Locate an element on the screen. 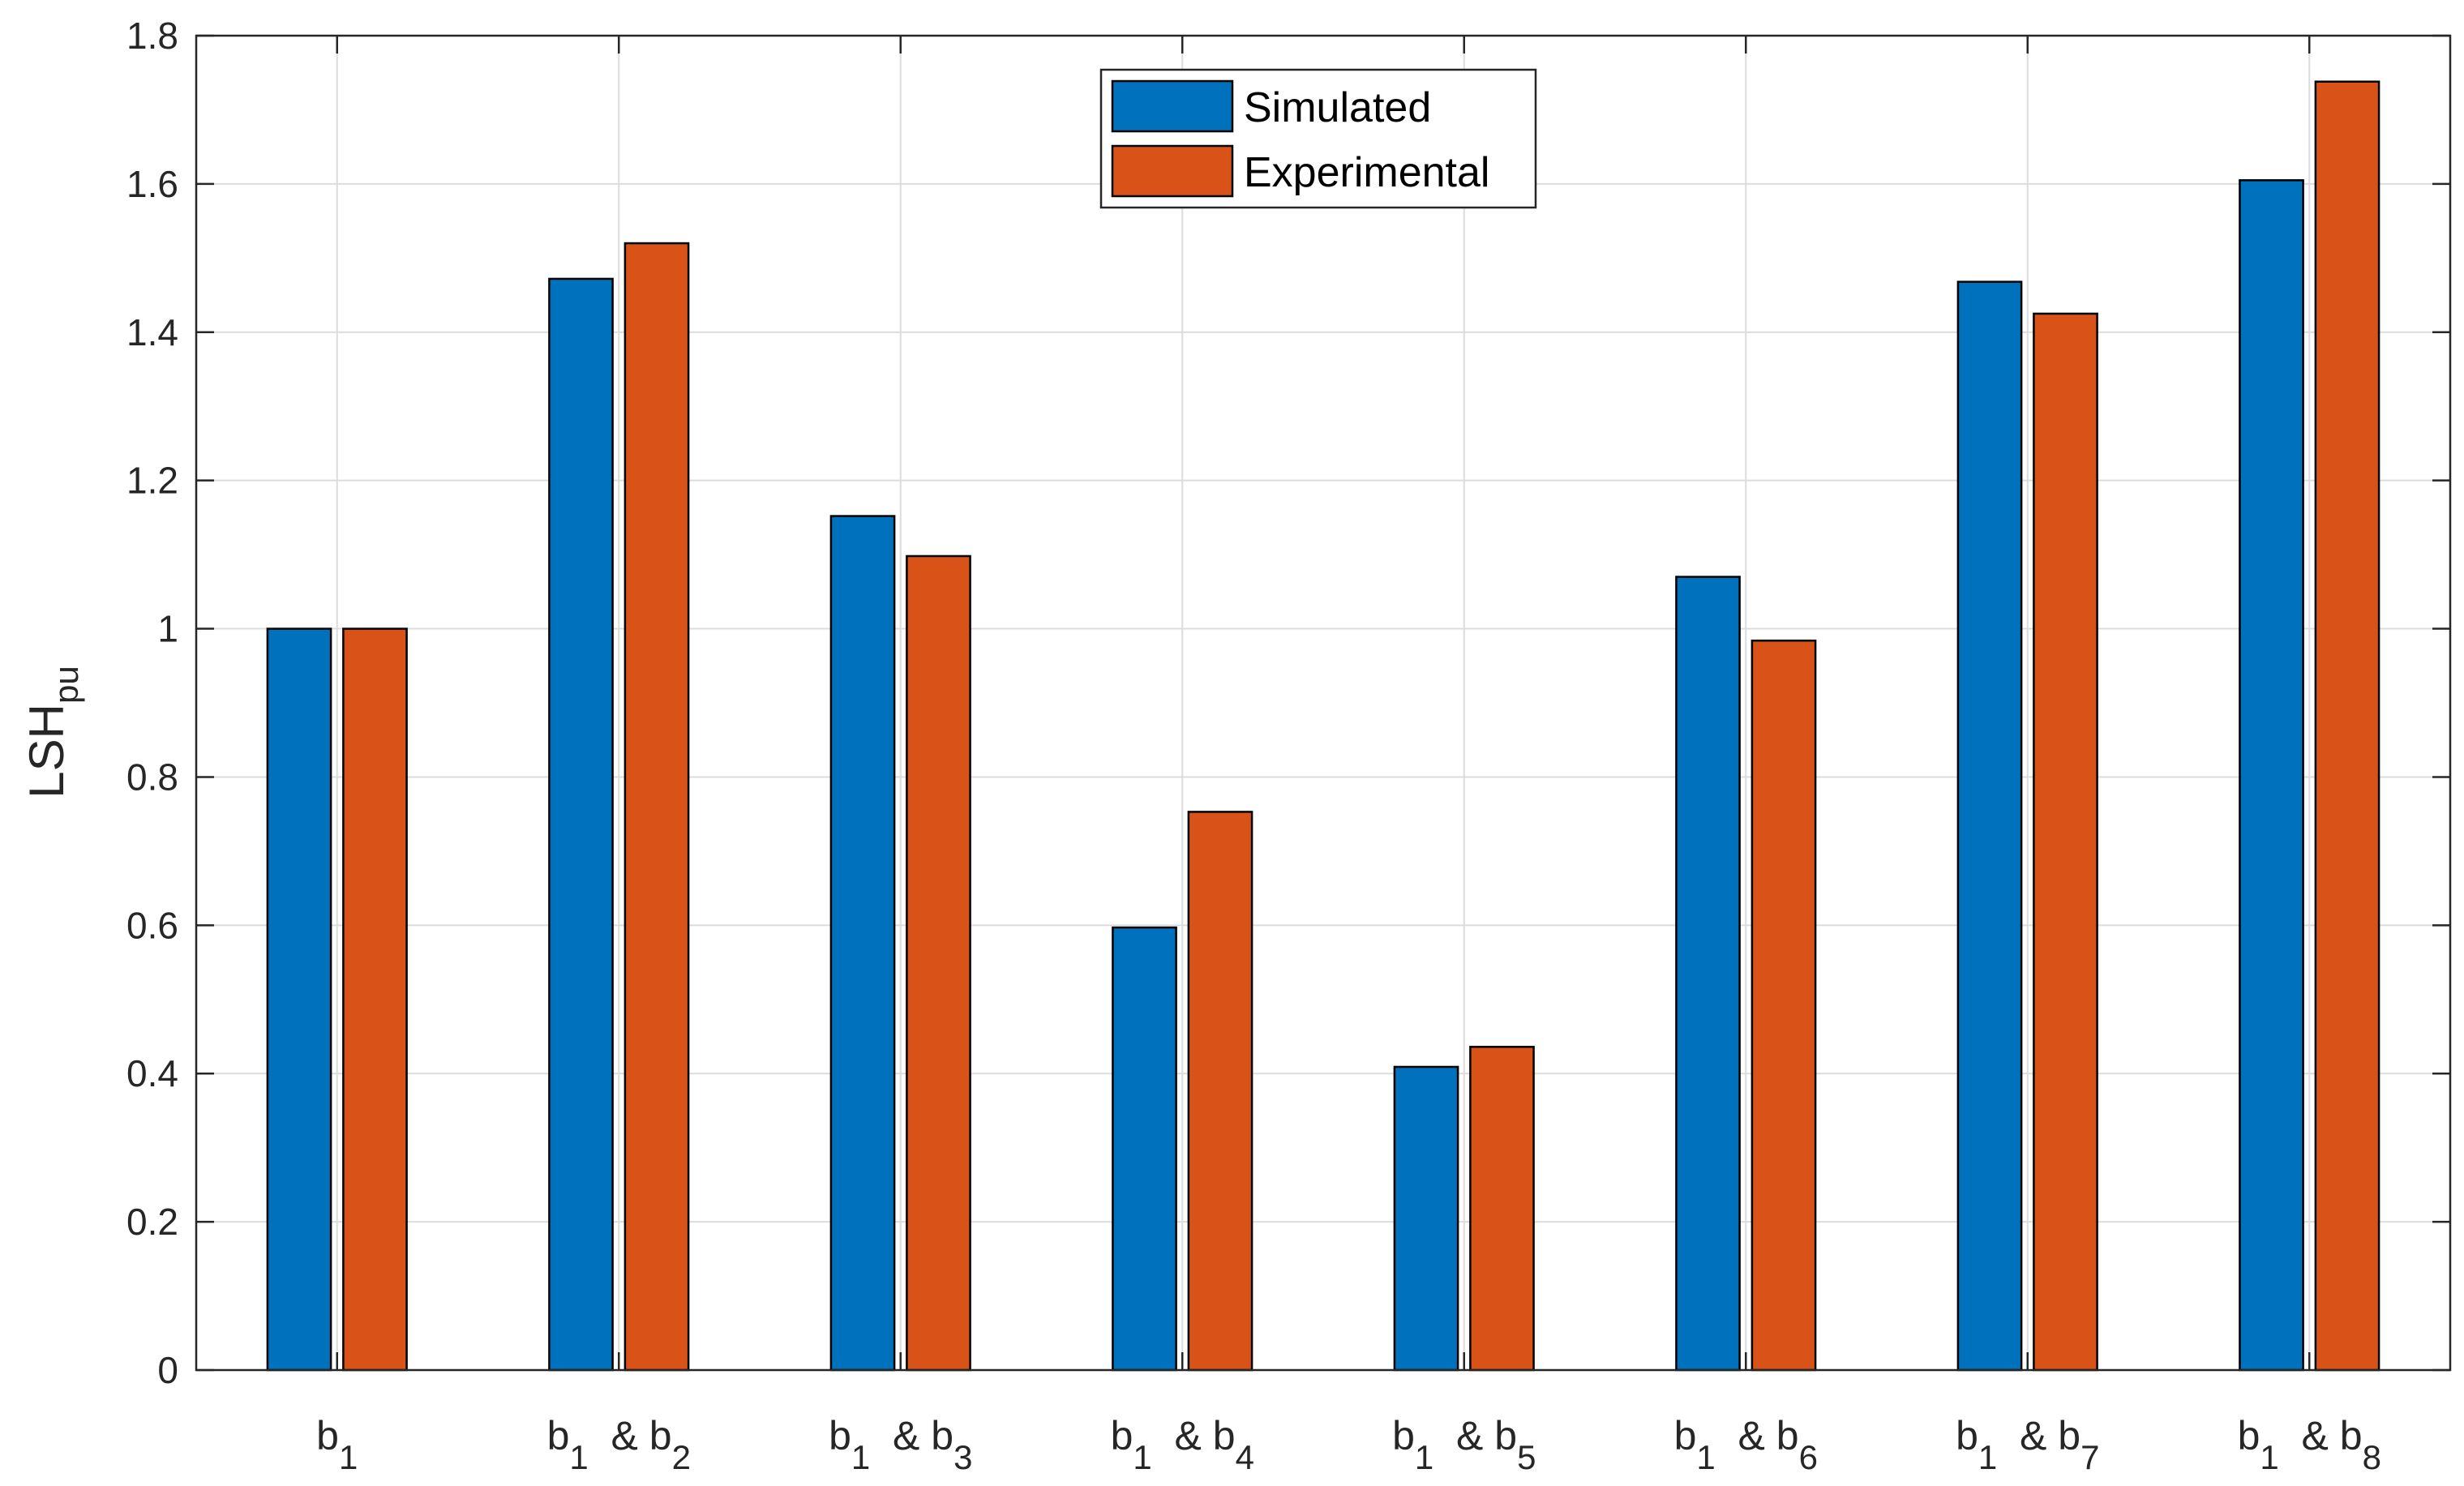  x-category-label: b1 & b6 is located at coordinates (1746, 1444).